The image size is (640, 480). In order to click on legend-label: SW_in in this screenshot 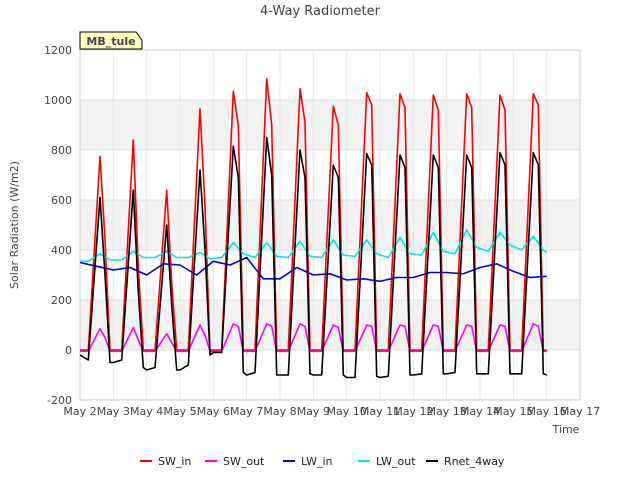, I will do `click(174, 461)`.